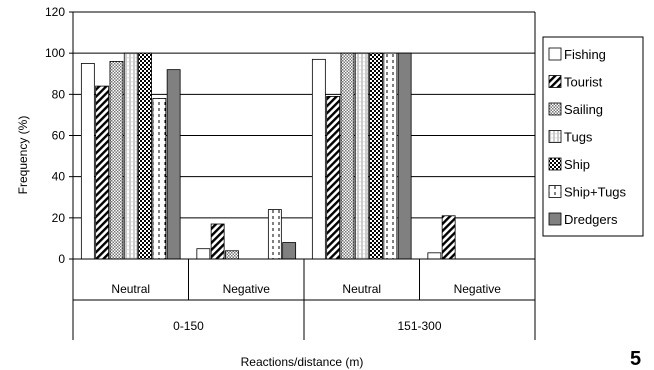 Image resolution: width=654 pixels, height=370 pixels. I want to click on legend-swatch-tugs, so click(555, 136).